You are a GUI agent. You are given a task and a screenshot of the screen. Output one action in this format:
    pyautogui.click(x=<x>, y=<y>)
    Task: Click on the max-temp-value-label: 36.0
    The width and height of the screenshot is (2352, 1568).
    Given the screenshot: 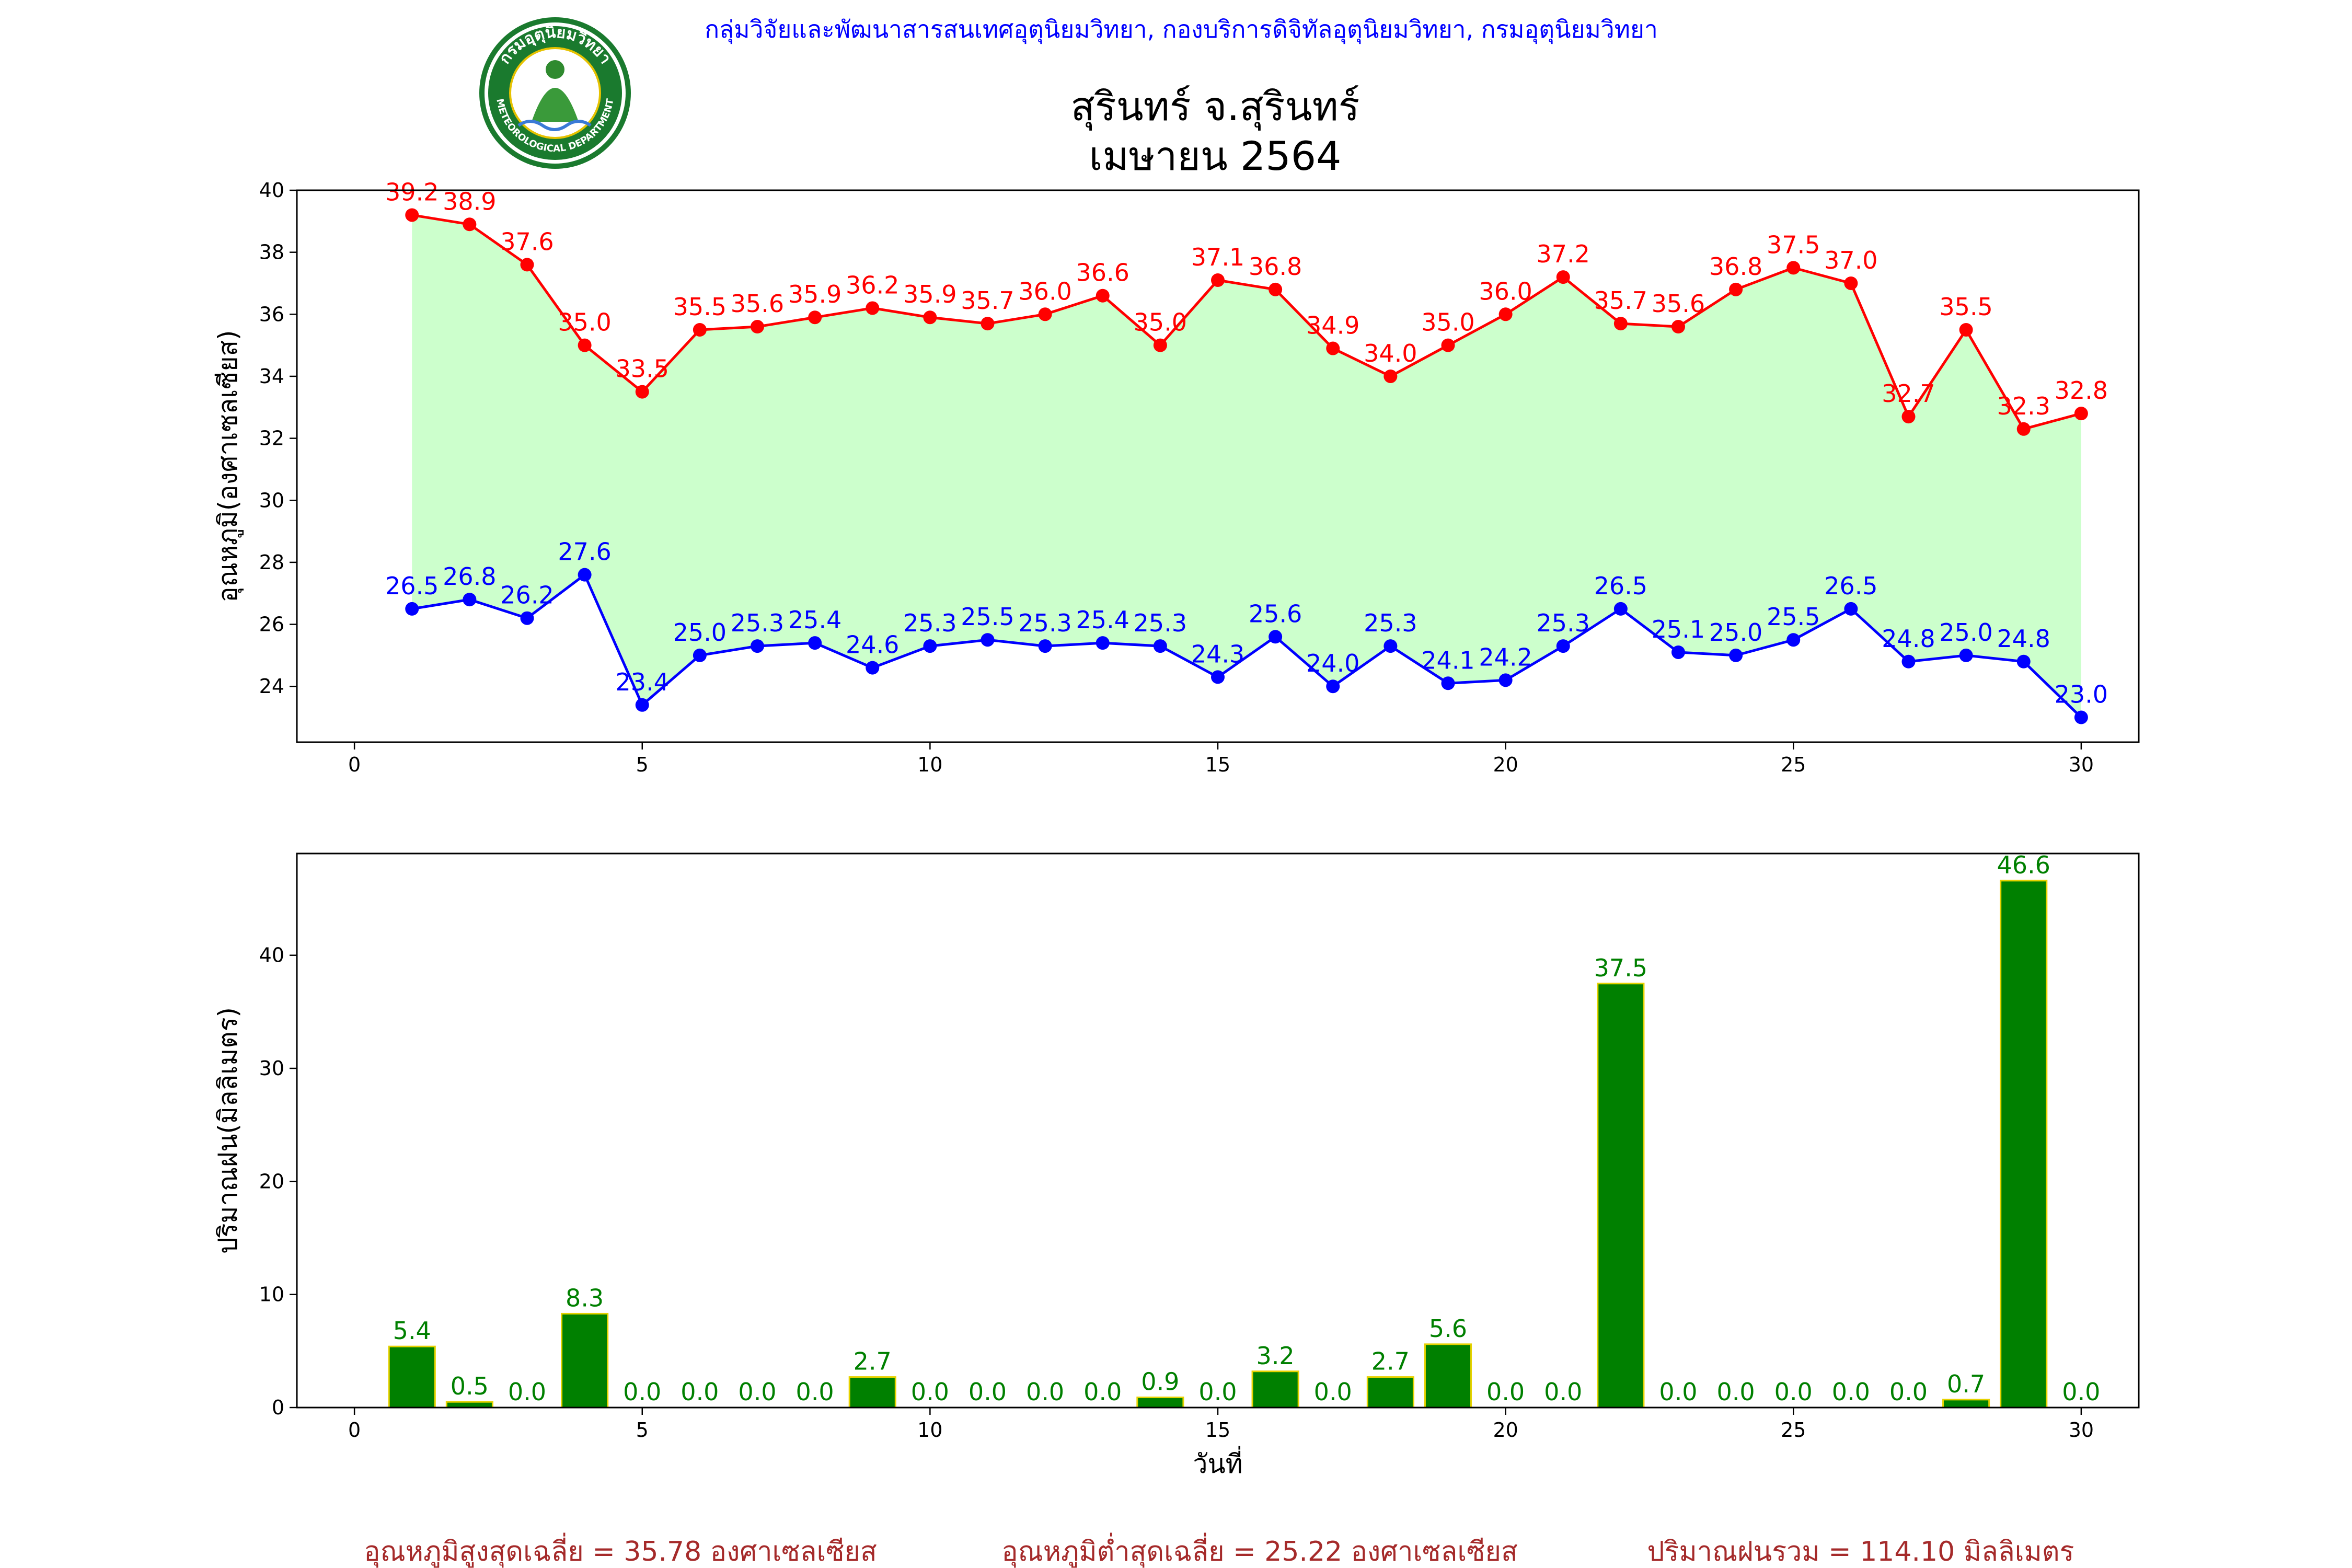 What is the action you would take?
    pyautogui.click(x=1044, y=291)
    